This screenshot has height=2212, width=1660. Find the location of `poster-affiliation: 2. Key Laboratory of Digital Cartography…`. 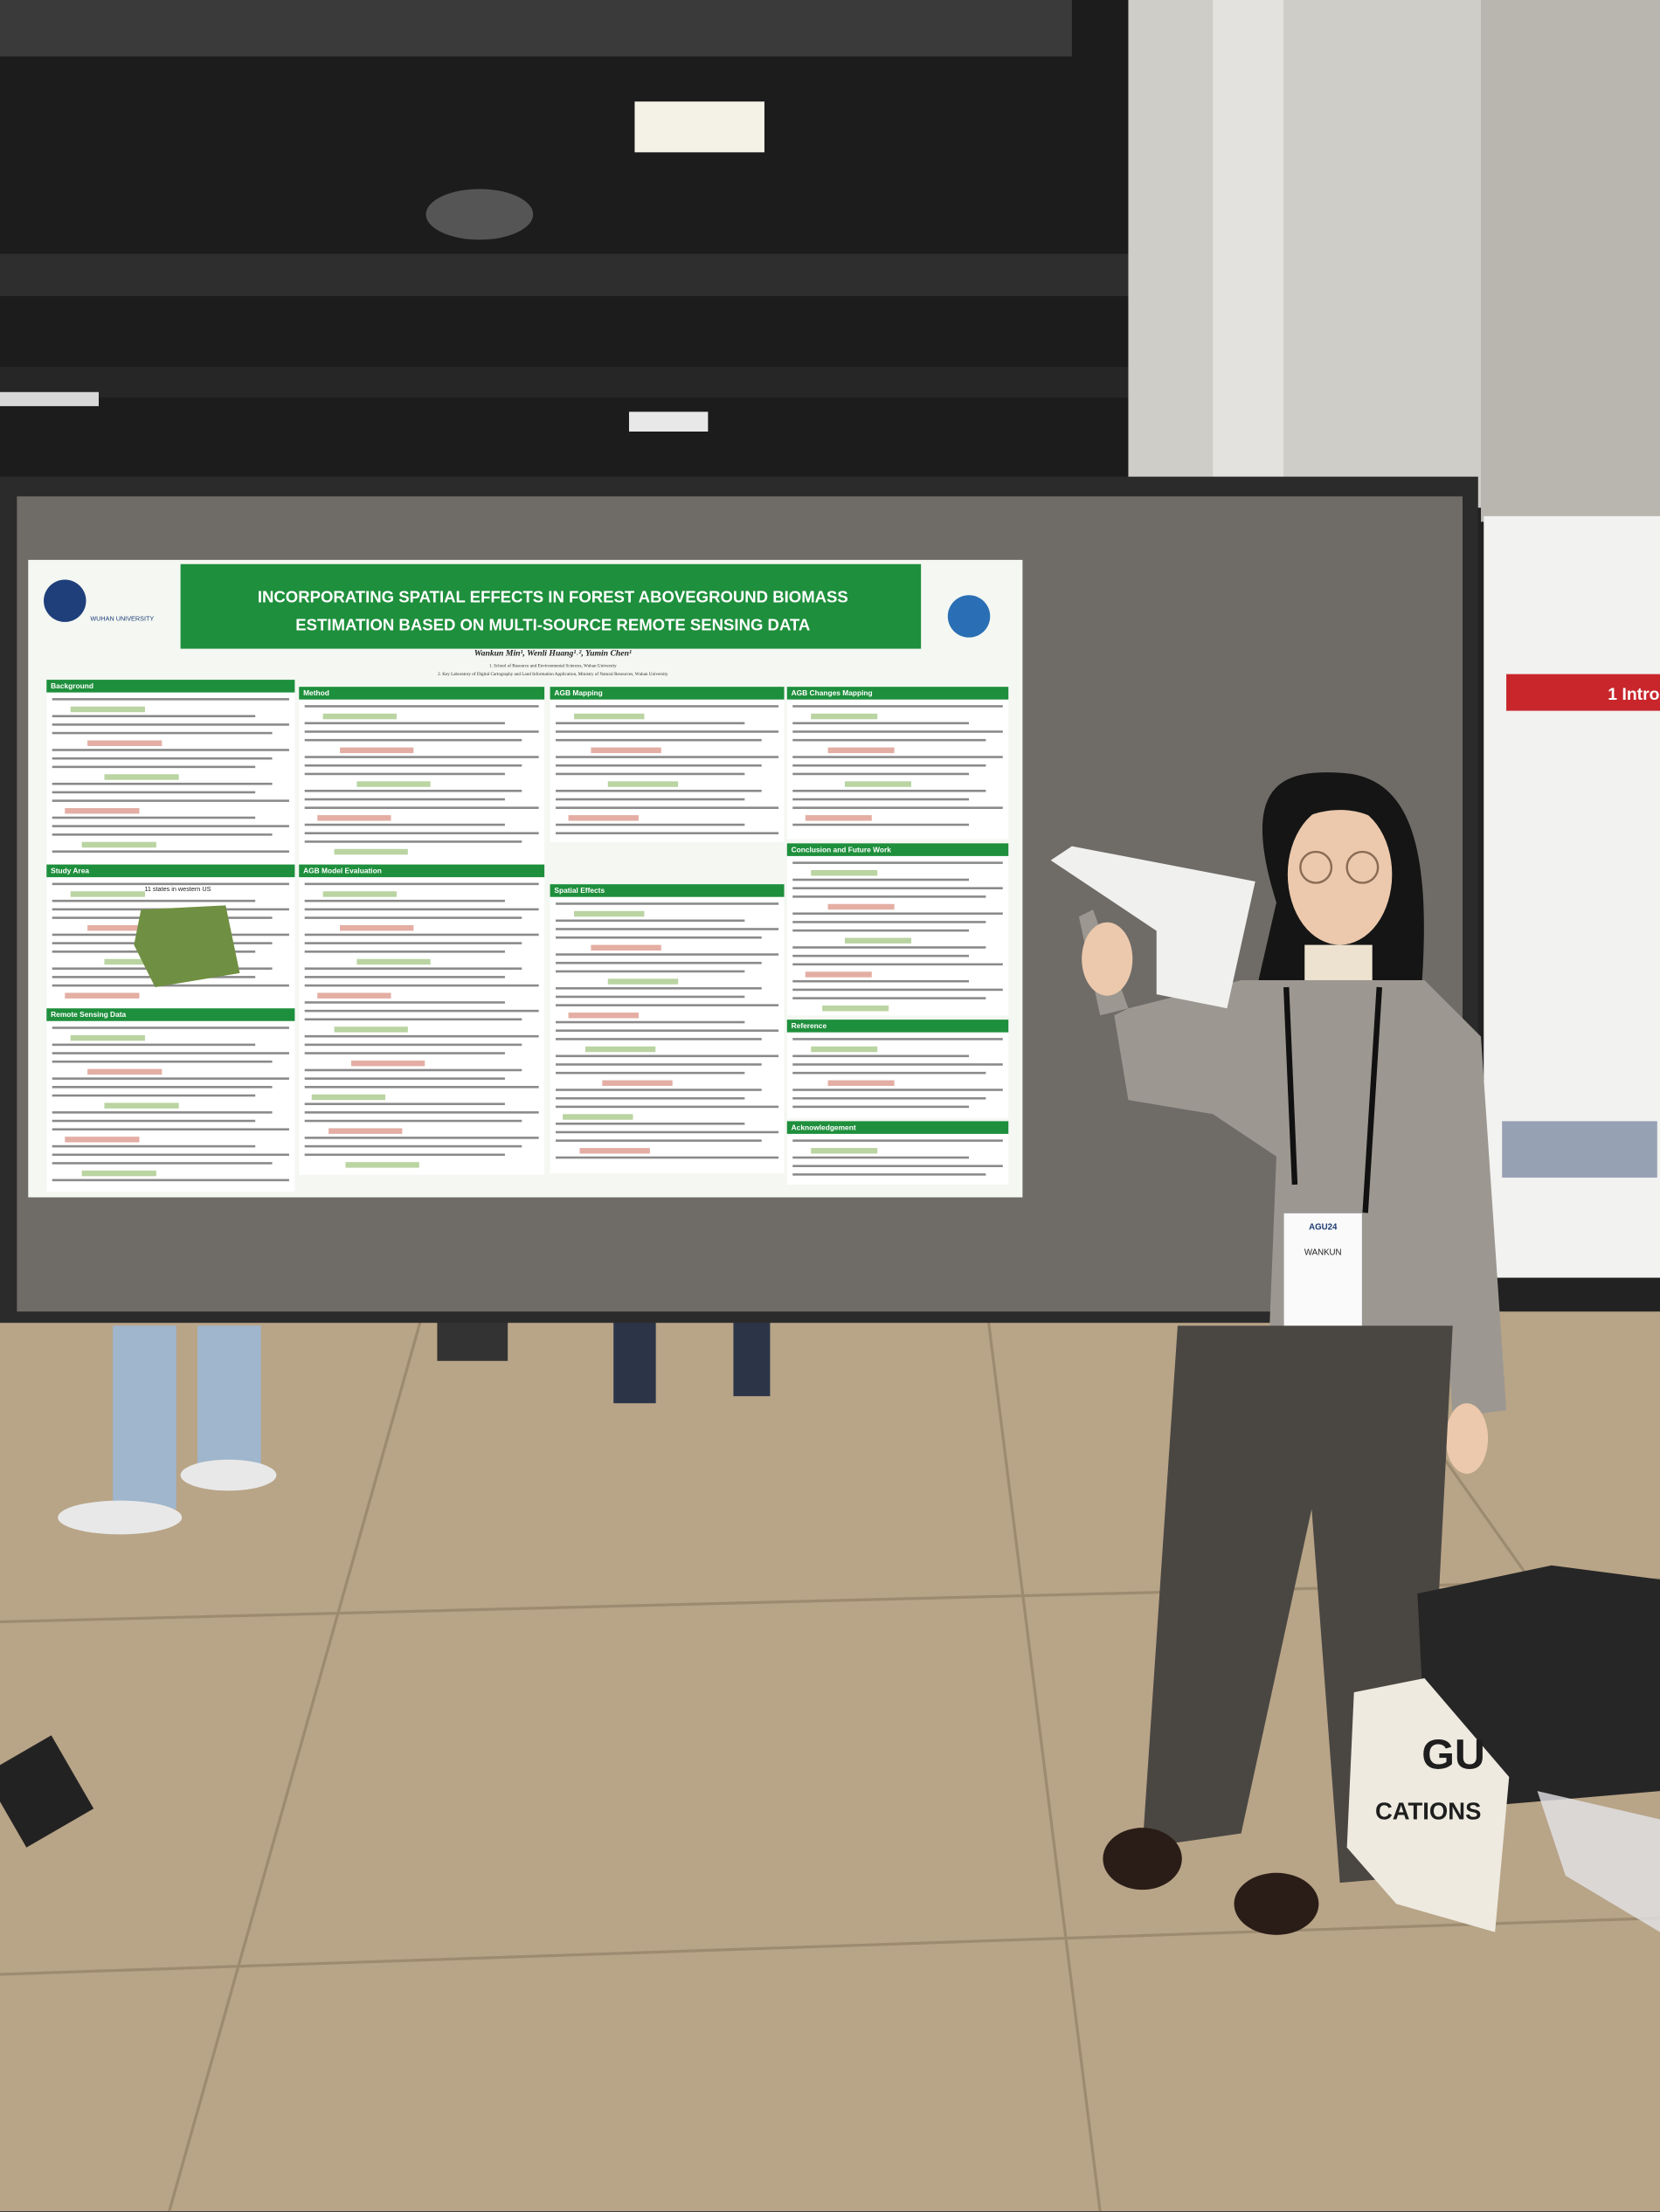

poster-affiliation: 2. Key Laboratory of Digital Cartography… is located at coordinates (553, 674).